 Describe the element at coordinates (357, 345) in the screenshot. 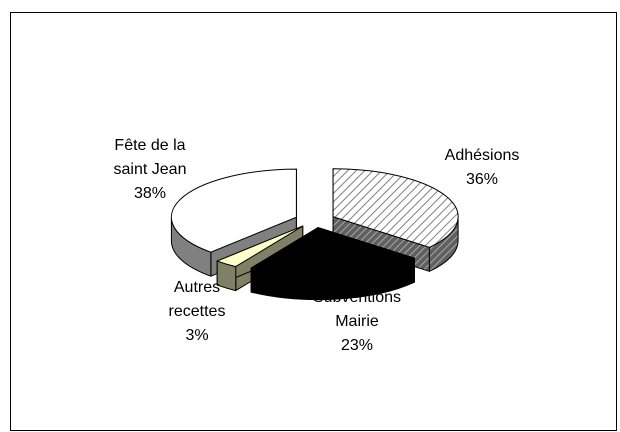

I see `value-label: 23%` at that location.